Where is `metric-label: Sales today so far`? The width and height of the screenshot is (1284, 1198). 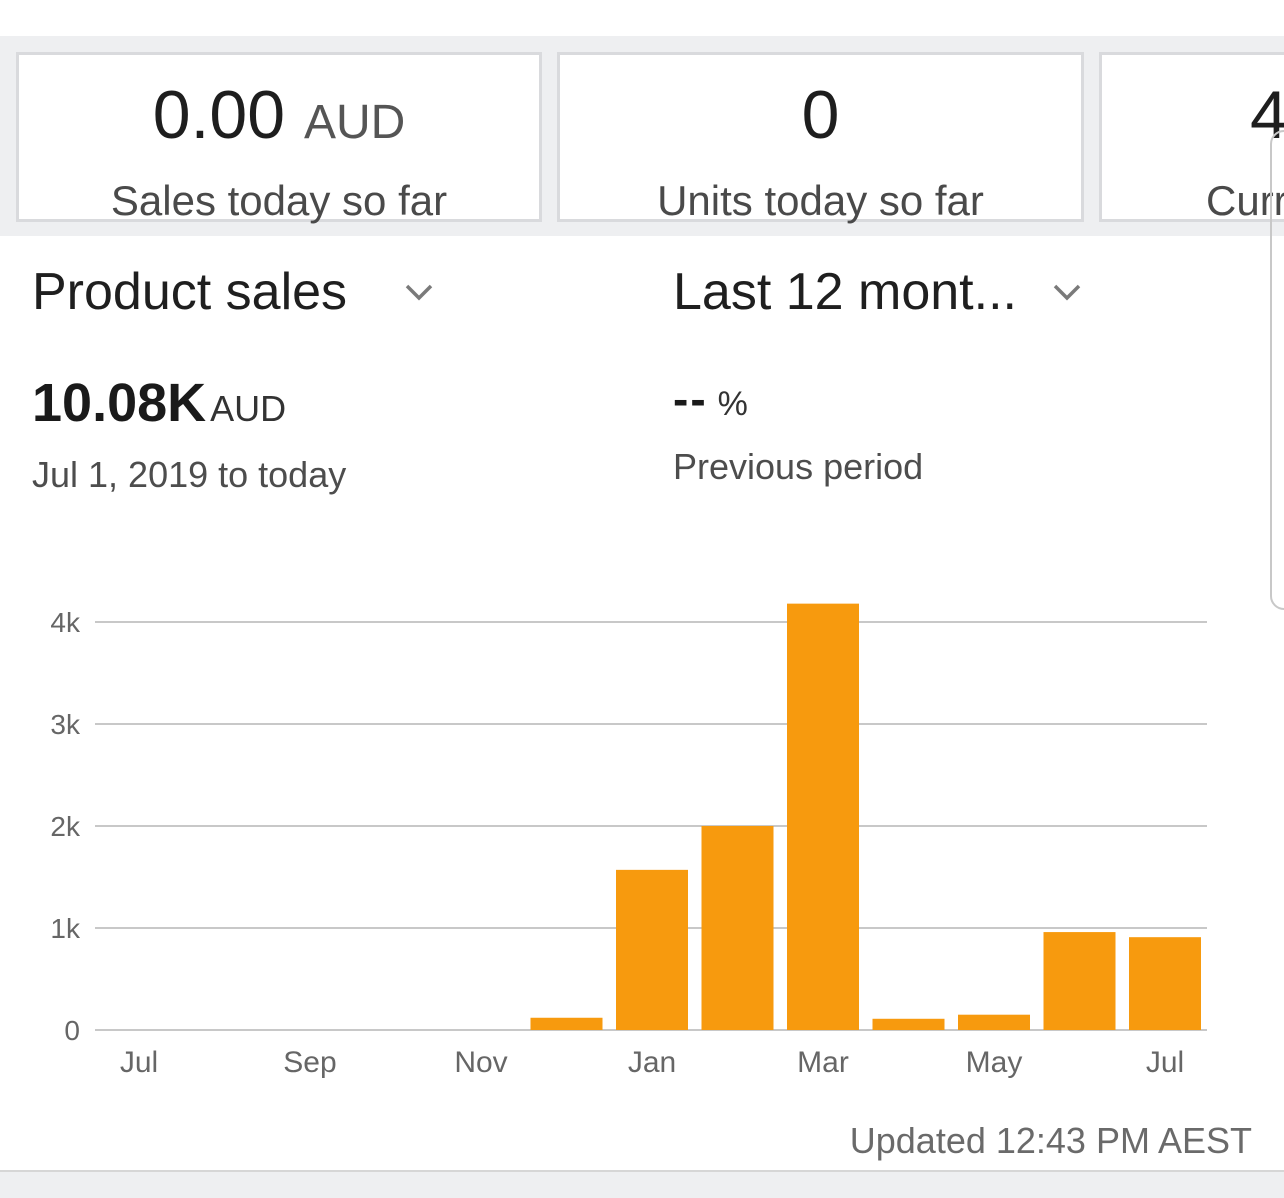
metric-label: Sales today so far is located at coordinates (279, 200).